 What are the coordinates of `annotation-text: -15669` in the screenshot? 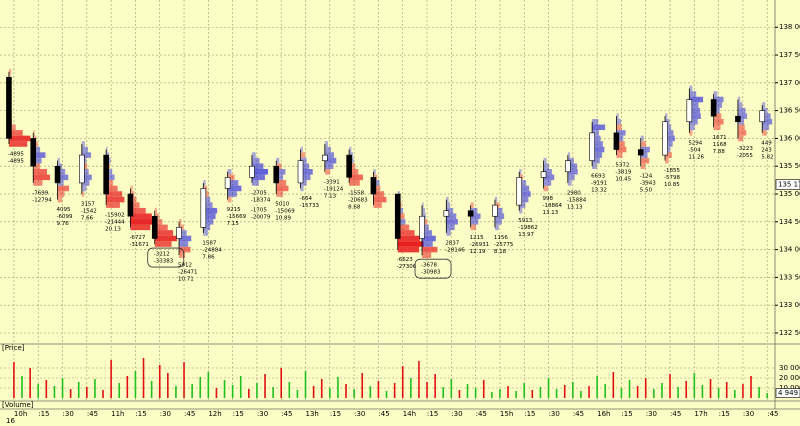 It's located at (237, 217).